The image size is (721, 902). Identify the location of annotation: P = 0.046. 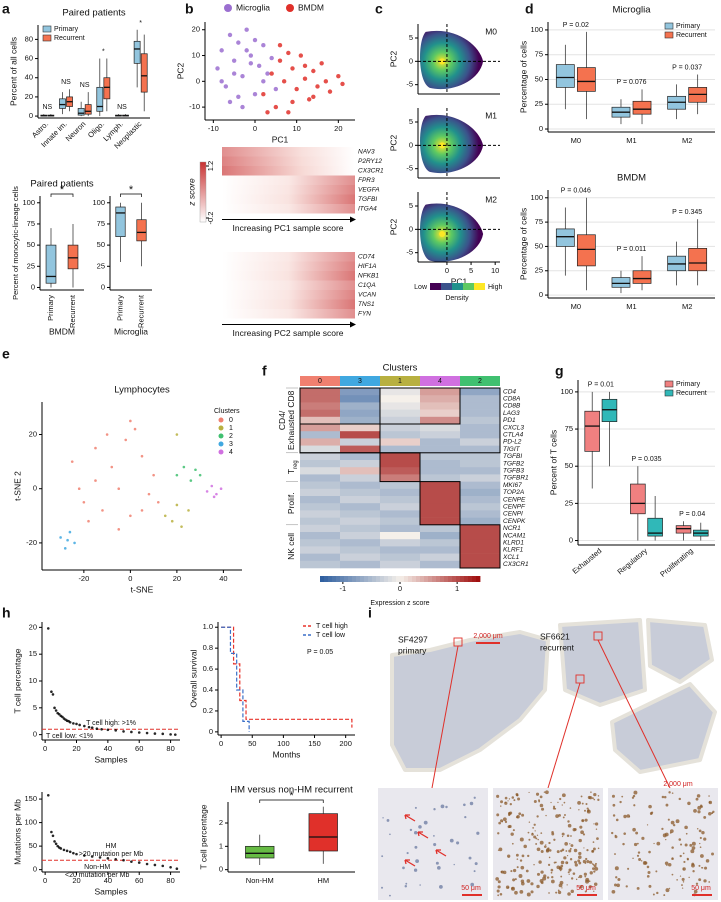
(576, 191).